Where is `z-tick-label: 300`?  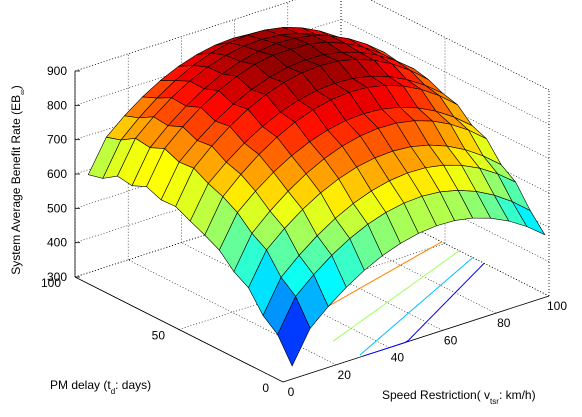 z-tick-label: 300 is located at coordinates (57, 277).